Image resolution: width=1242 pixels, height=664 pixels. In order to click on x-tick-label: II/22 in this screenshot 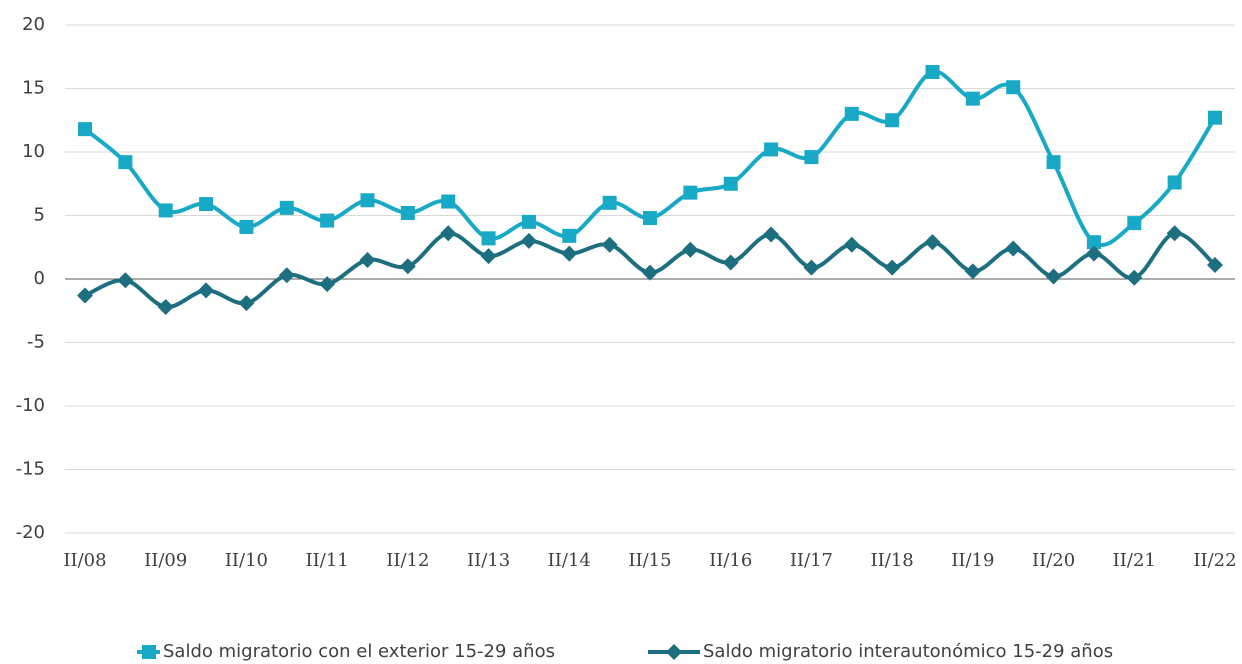, I will do `click(1214, 560)`.